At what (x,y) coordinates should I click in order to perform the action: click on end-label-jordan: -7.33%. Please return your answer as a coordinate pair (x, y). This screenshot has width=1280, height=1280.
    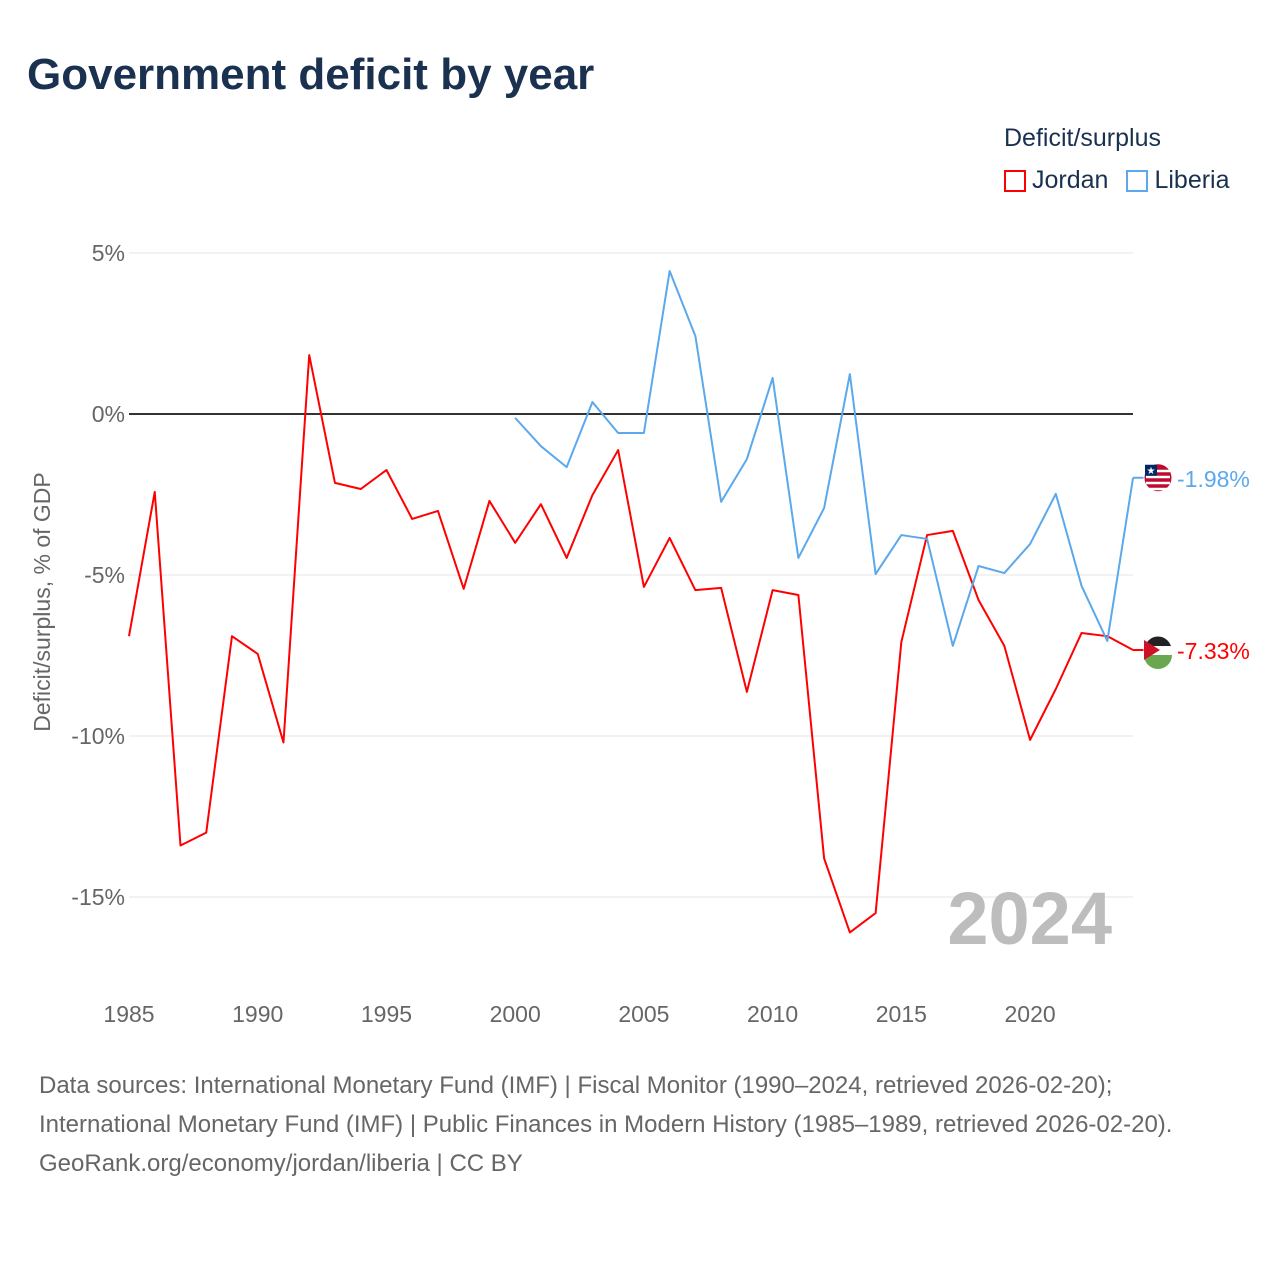
    Looking at the image, I should click on (1213, 651).